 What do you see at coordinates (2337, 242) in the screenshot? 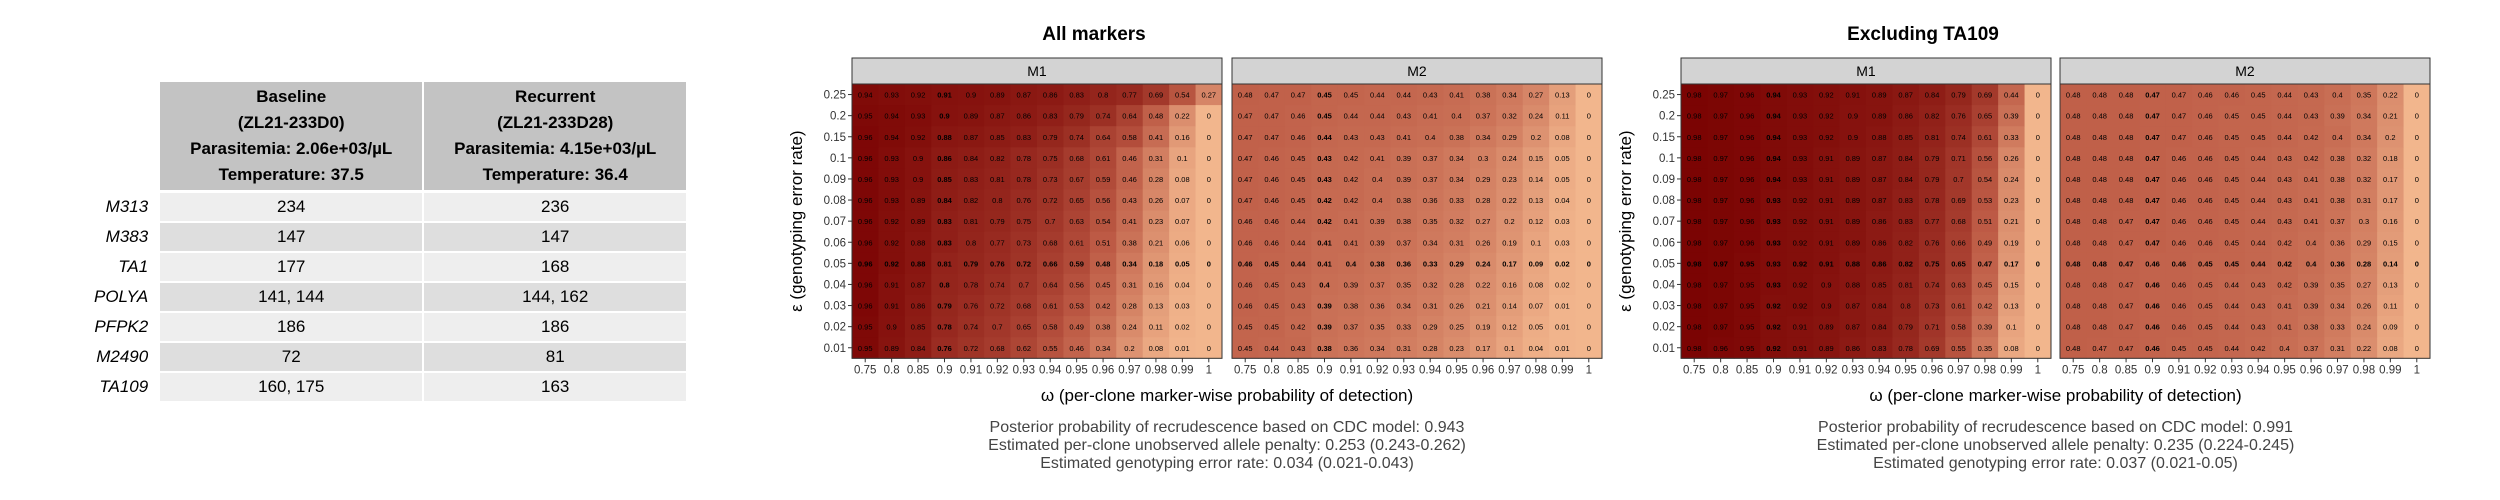
I see `cell-value-label: 0.36` at bounding box center [2337, 242].